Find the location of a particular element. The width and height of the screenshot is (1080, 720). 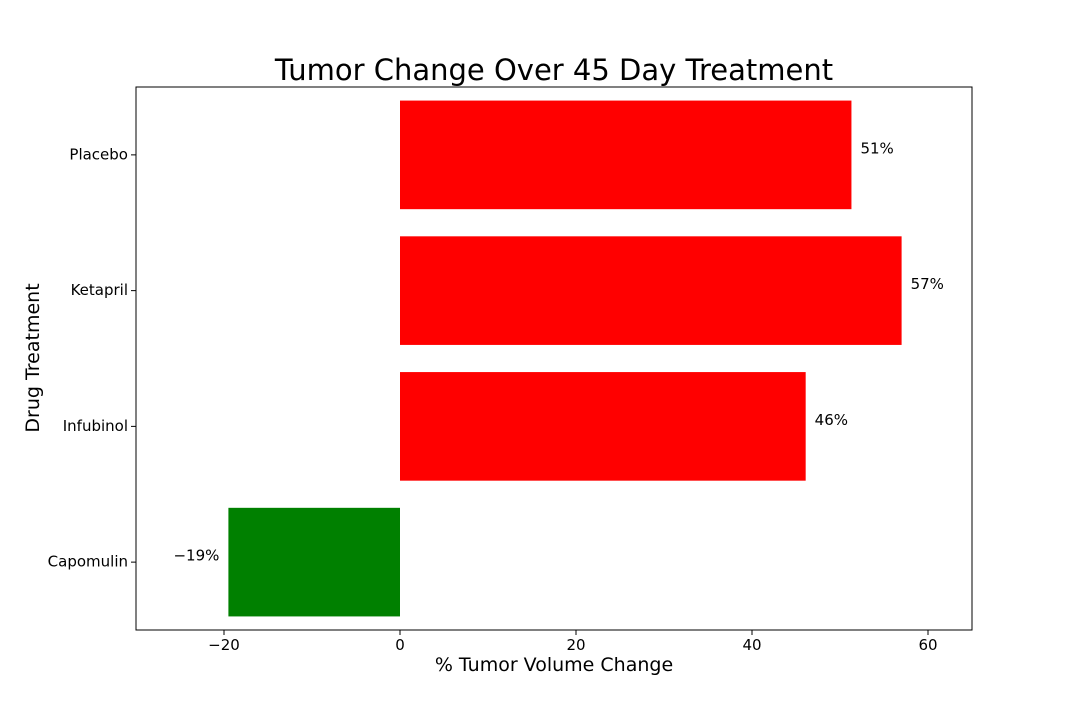

data-label-placebo: 51% is located at coordinates (876, 148).